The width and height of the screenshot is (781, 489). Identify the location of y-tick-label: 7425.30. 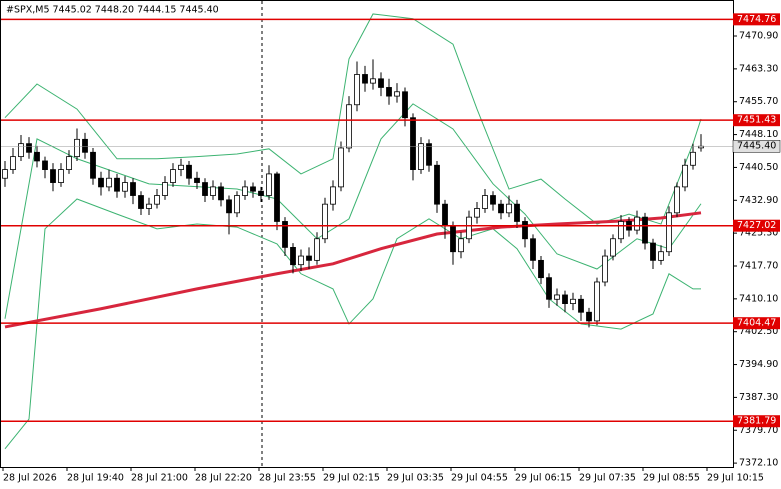
(758, 233).